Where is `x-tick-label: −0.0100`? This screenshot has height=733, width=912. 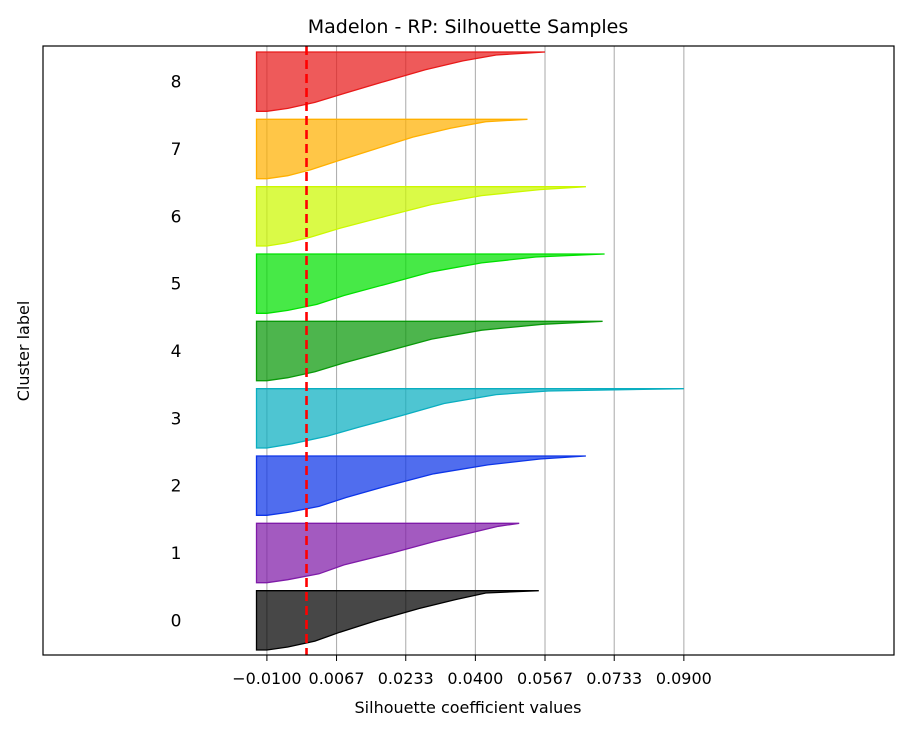 x-tick-label: −0.0100 is located at coordinates (266, 678).